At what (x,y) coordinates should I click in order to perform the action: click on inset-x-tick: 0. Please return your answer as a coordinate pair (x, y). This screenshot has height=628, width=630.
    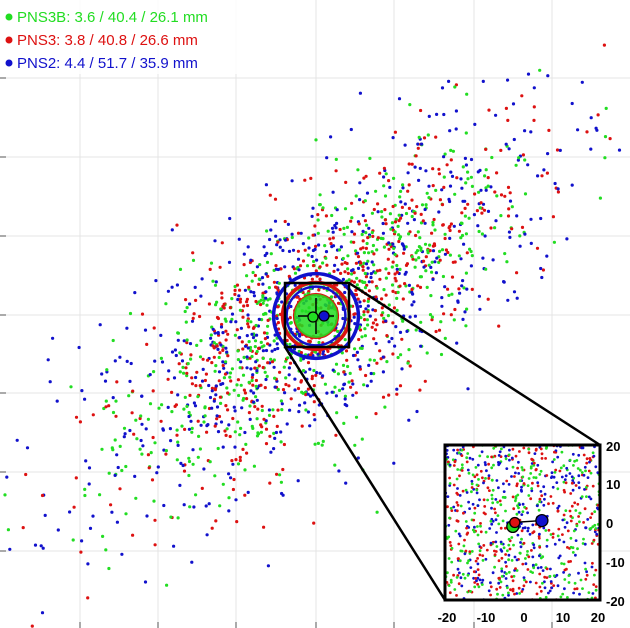
    Looking at the image, I should click on (523, 617).